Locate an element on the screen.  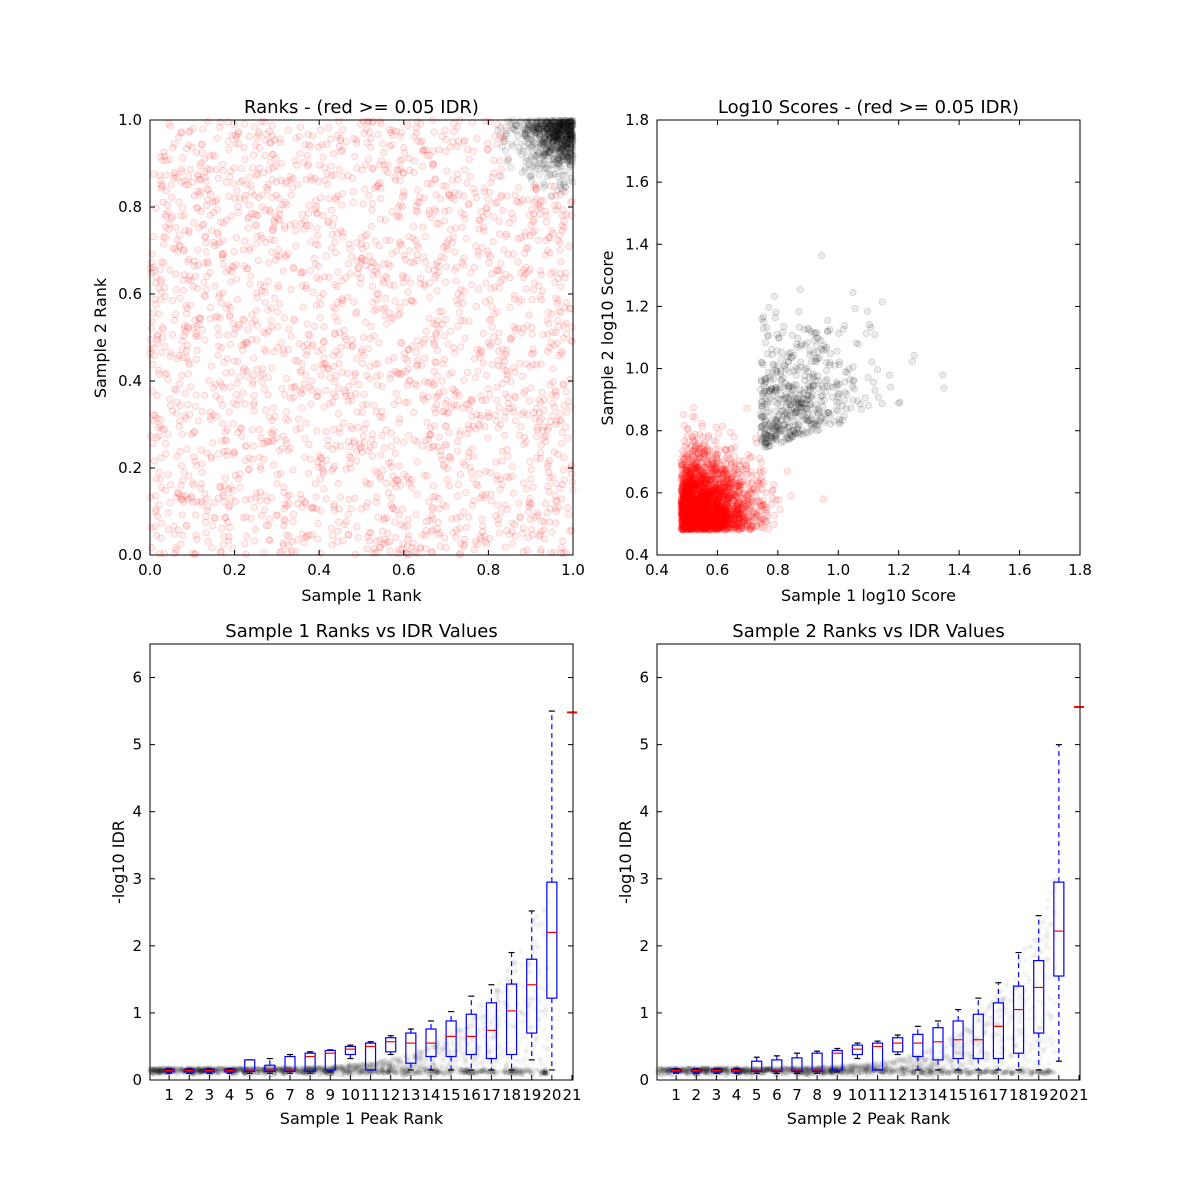
scatter-point-black is located at coordinates (535, 185).